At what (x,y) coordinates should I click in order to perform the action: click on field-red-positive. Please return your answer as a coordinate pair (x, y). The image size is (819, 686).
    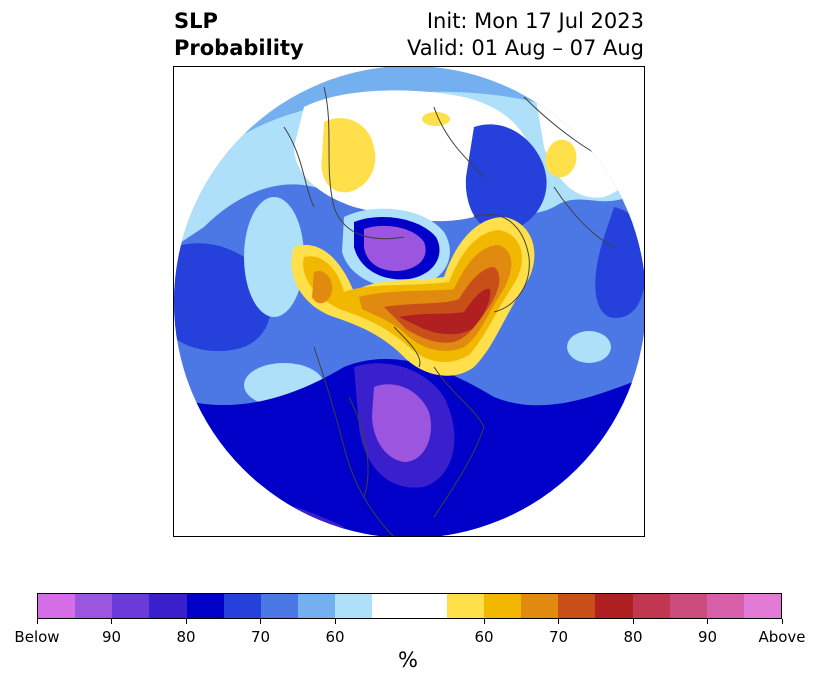
    Looking at the image, I should click on (445, 311).